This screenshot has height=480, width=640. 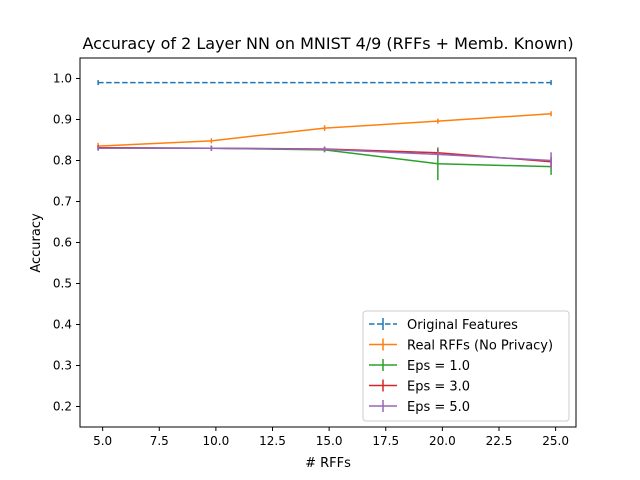 I want to click on x-axis-label: # RFFs, so click(x=328, y=463).